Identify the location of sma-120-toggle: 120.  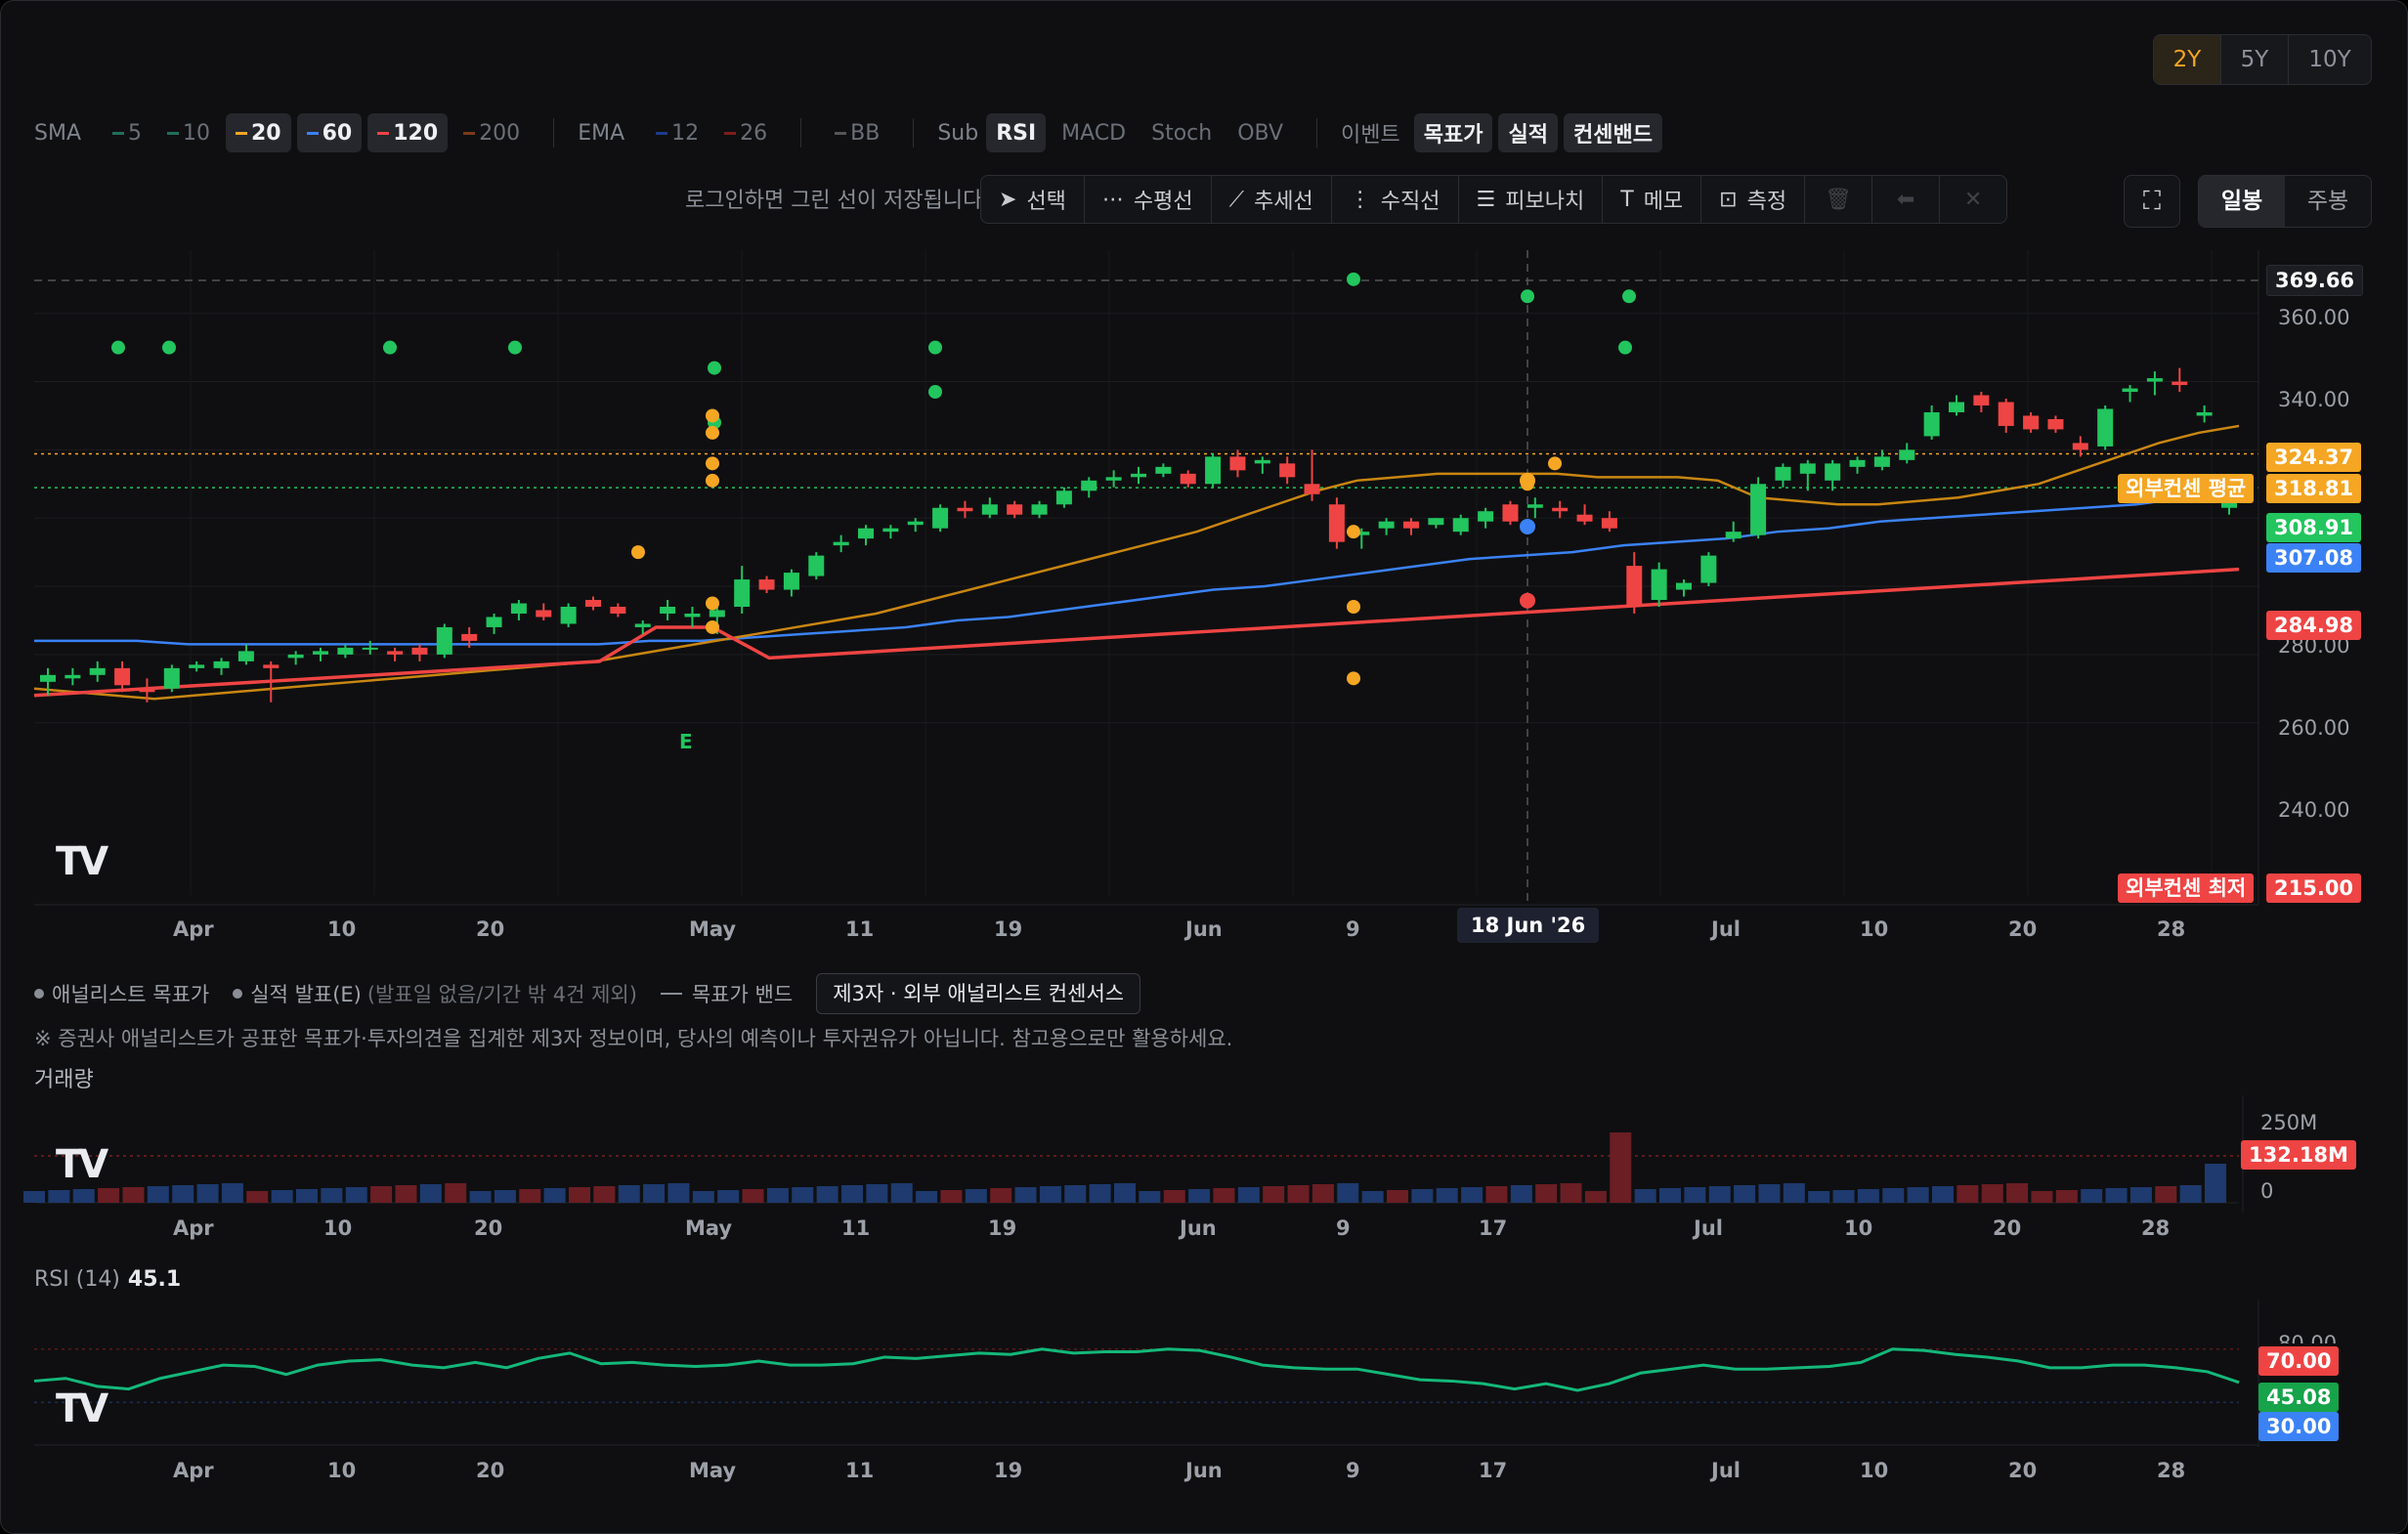
(408, 132).